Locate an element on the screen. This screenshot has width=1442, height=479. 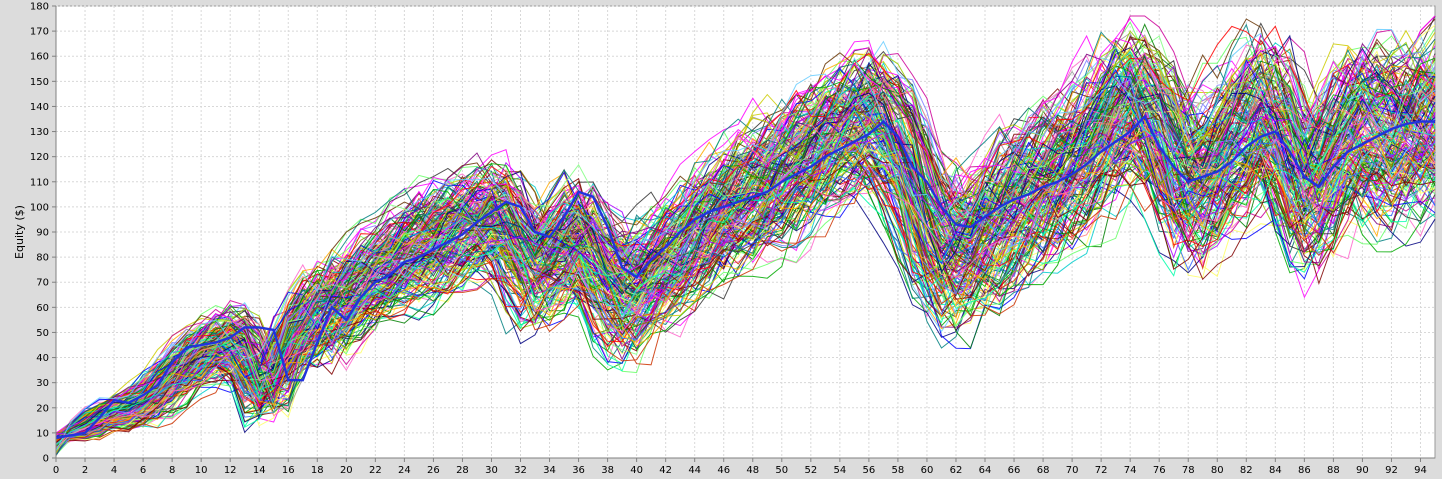
x-tick-label: 22 is located at coordinates (375, 470).